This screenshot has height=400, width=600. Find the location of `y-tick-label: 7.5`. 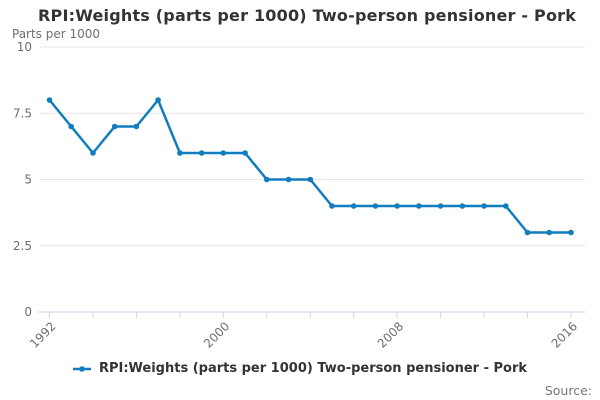

y-tick-label: 7.5 is located at coordinates (22, 113).